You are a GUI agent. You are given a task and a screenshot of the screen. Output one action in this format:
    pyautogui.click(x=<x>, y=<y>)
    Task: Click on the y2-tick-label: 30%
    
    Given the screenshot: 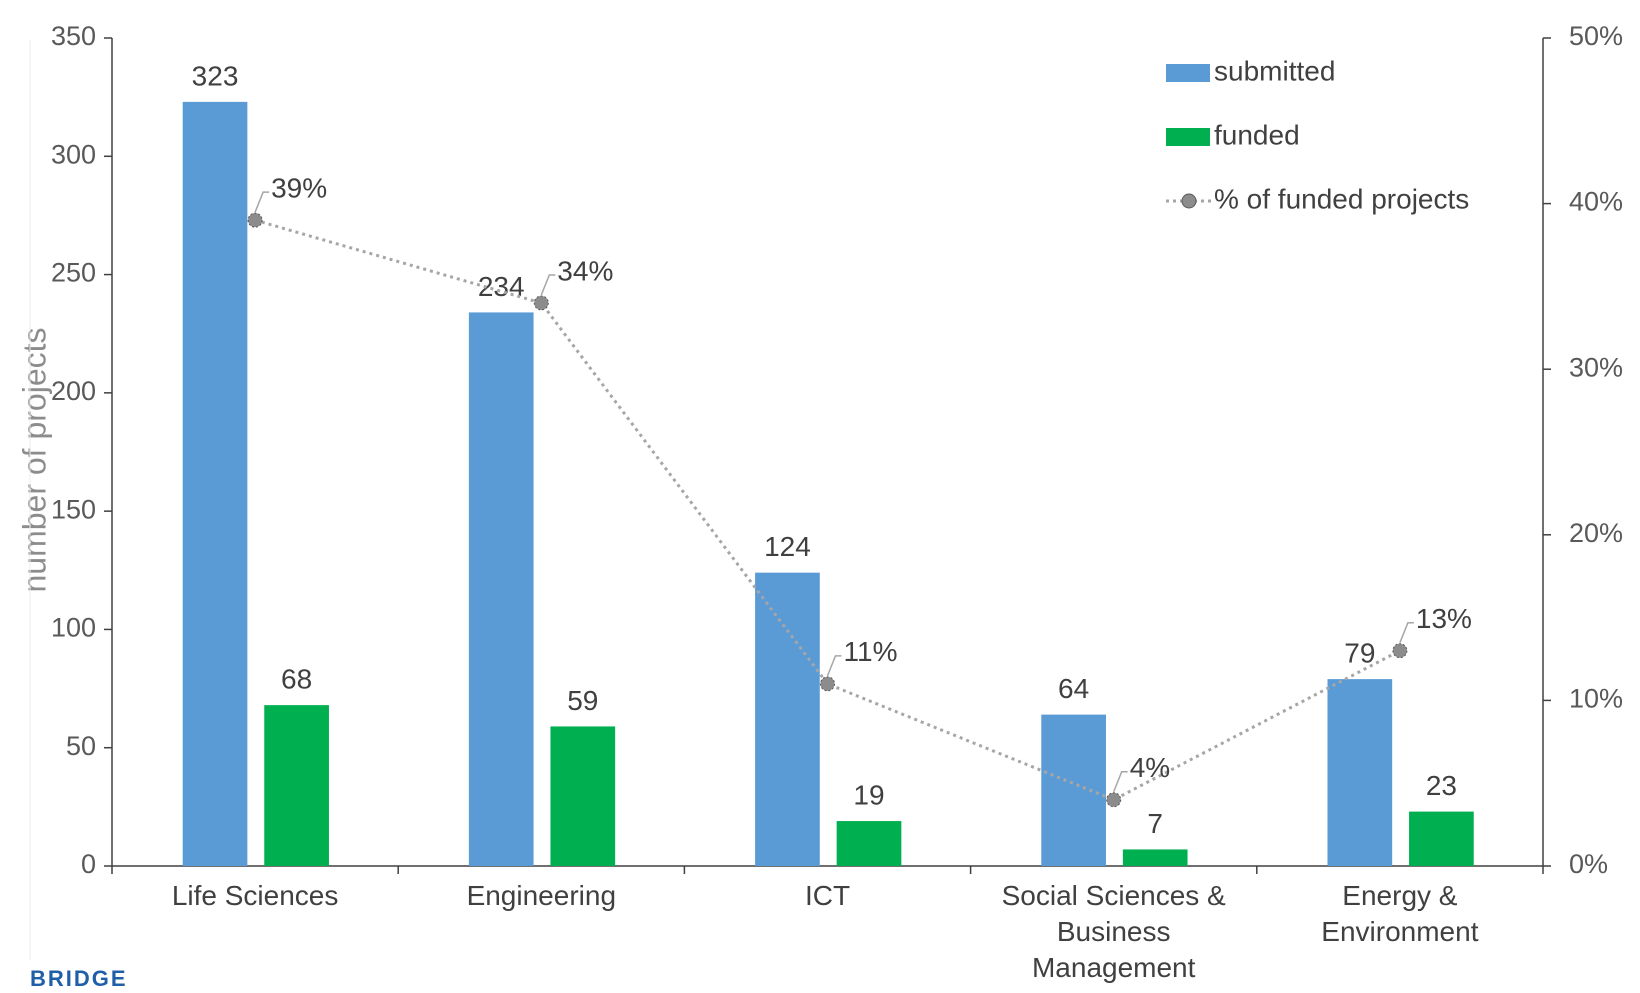 What is the action you would take?
    pyautogui.click(x=1596, y=367)
    